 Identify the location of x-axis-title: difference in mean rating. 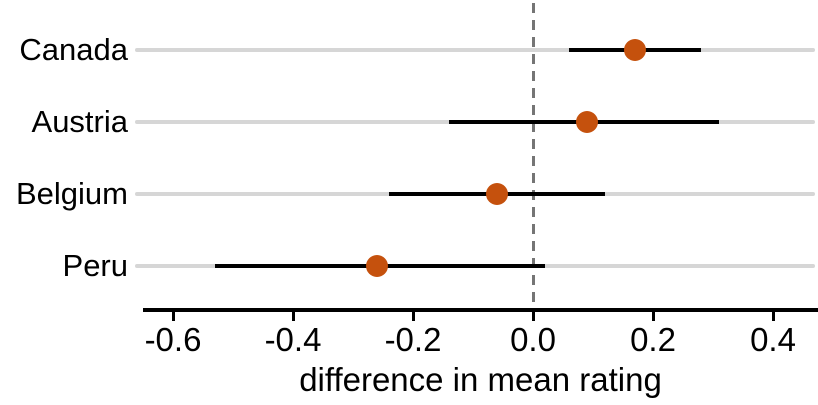
(480, 379).